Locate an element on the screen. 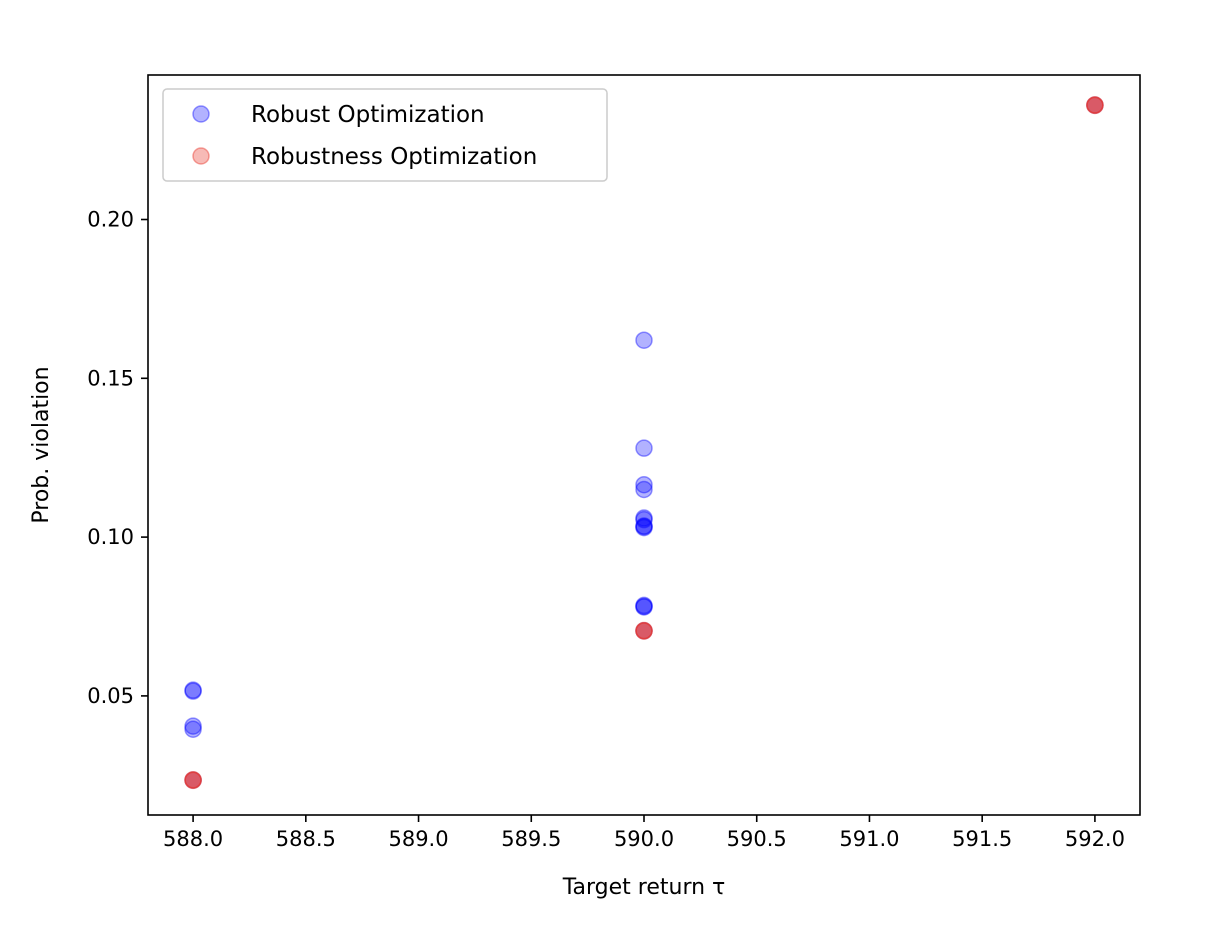 This screenshot has width=1232, height=925. x-tick-label: 588.5 is located at coordinates (306, 839).